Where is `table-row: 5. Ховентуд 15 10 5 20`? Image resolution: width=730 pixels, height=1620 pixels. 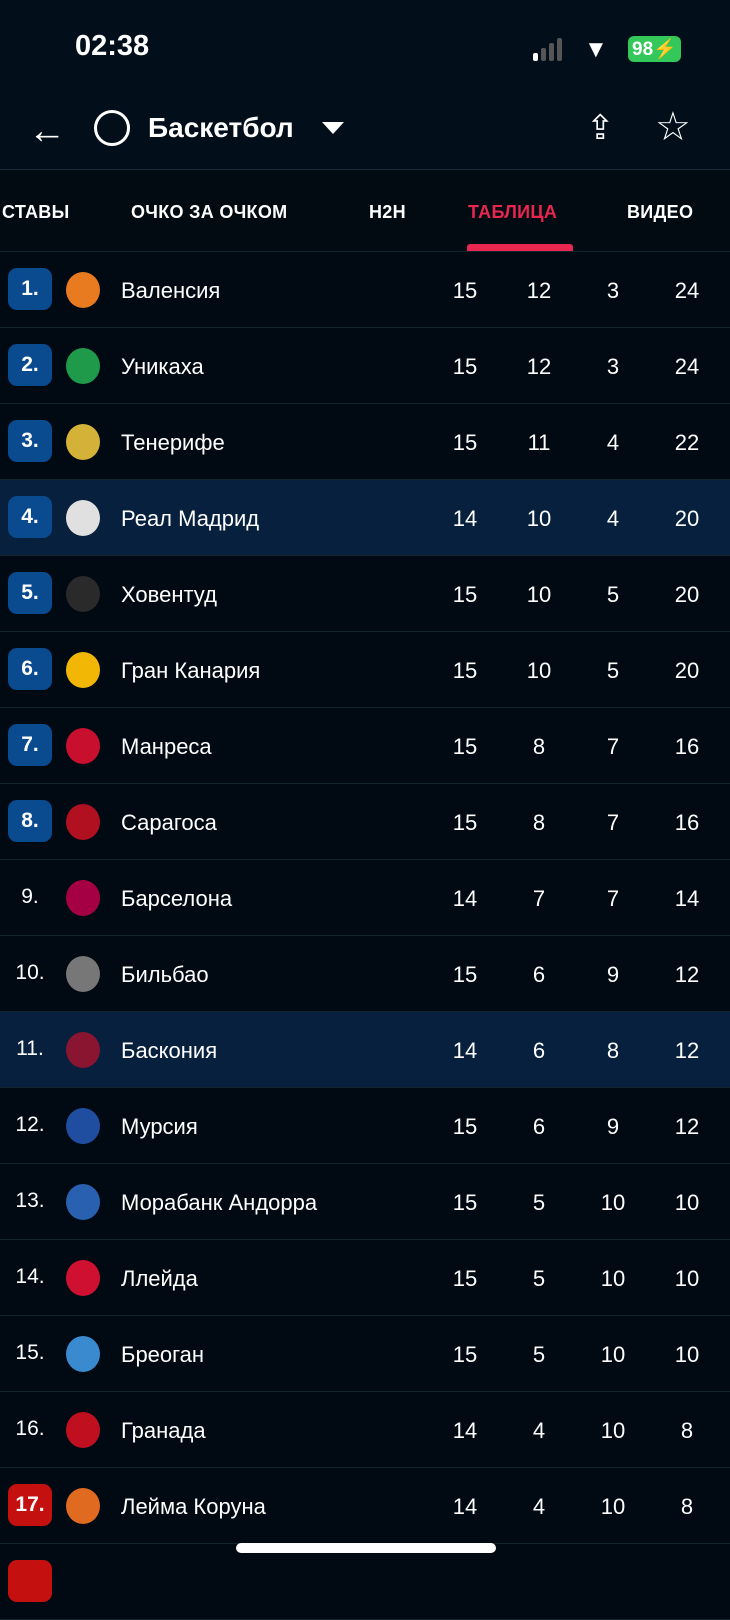 table-row: 5. Ховентуд 15 10 5 20 is located at coordinates (365, 594).